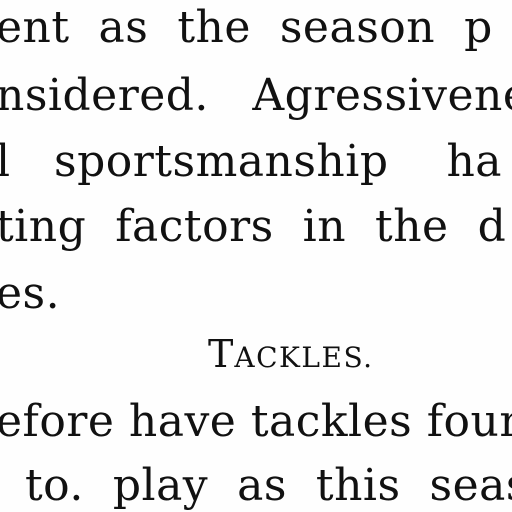 Image resolution: width=512 pixels, height=512 pixels. Describe the element at coordinates (304, 357) in the screenshot. I see `heading-rest: ACKLES.` at that location.